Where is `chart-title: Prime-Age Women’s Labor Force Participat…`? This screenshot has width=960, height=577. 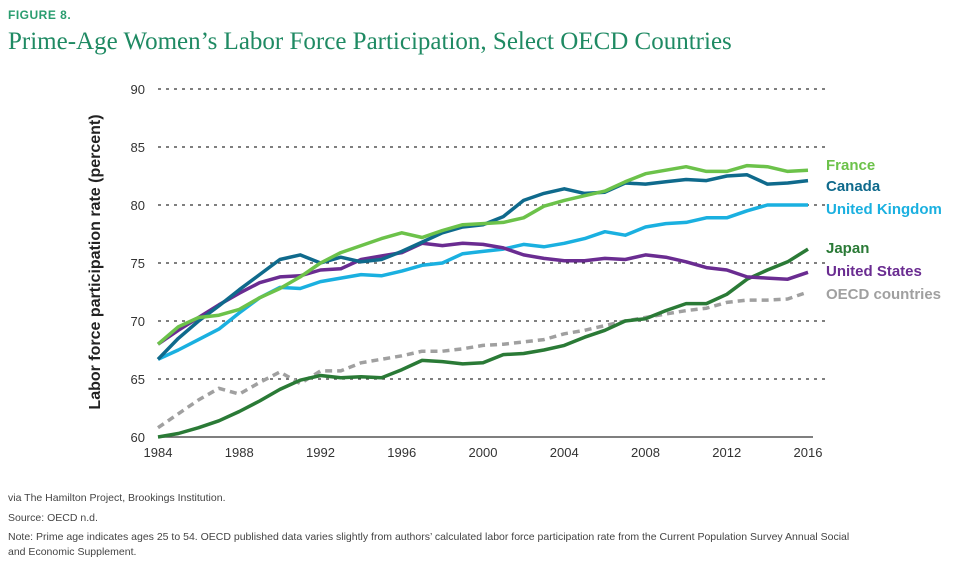 chart-title: Prime-Age Women’s Labor Force Participat… is located at coordinates (370, 41).